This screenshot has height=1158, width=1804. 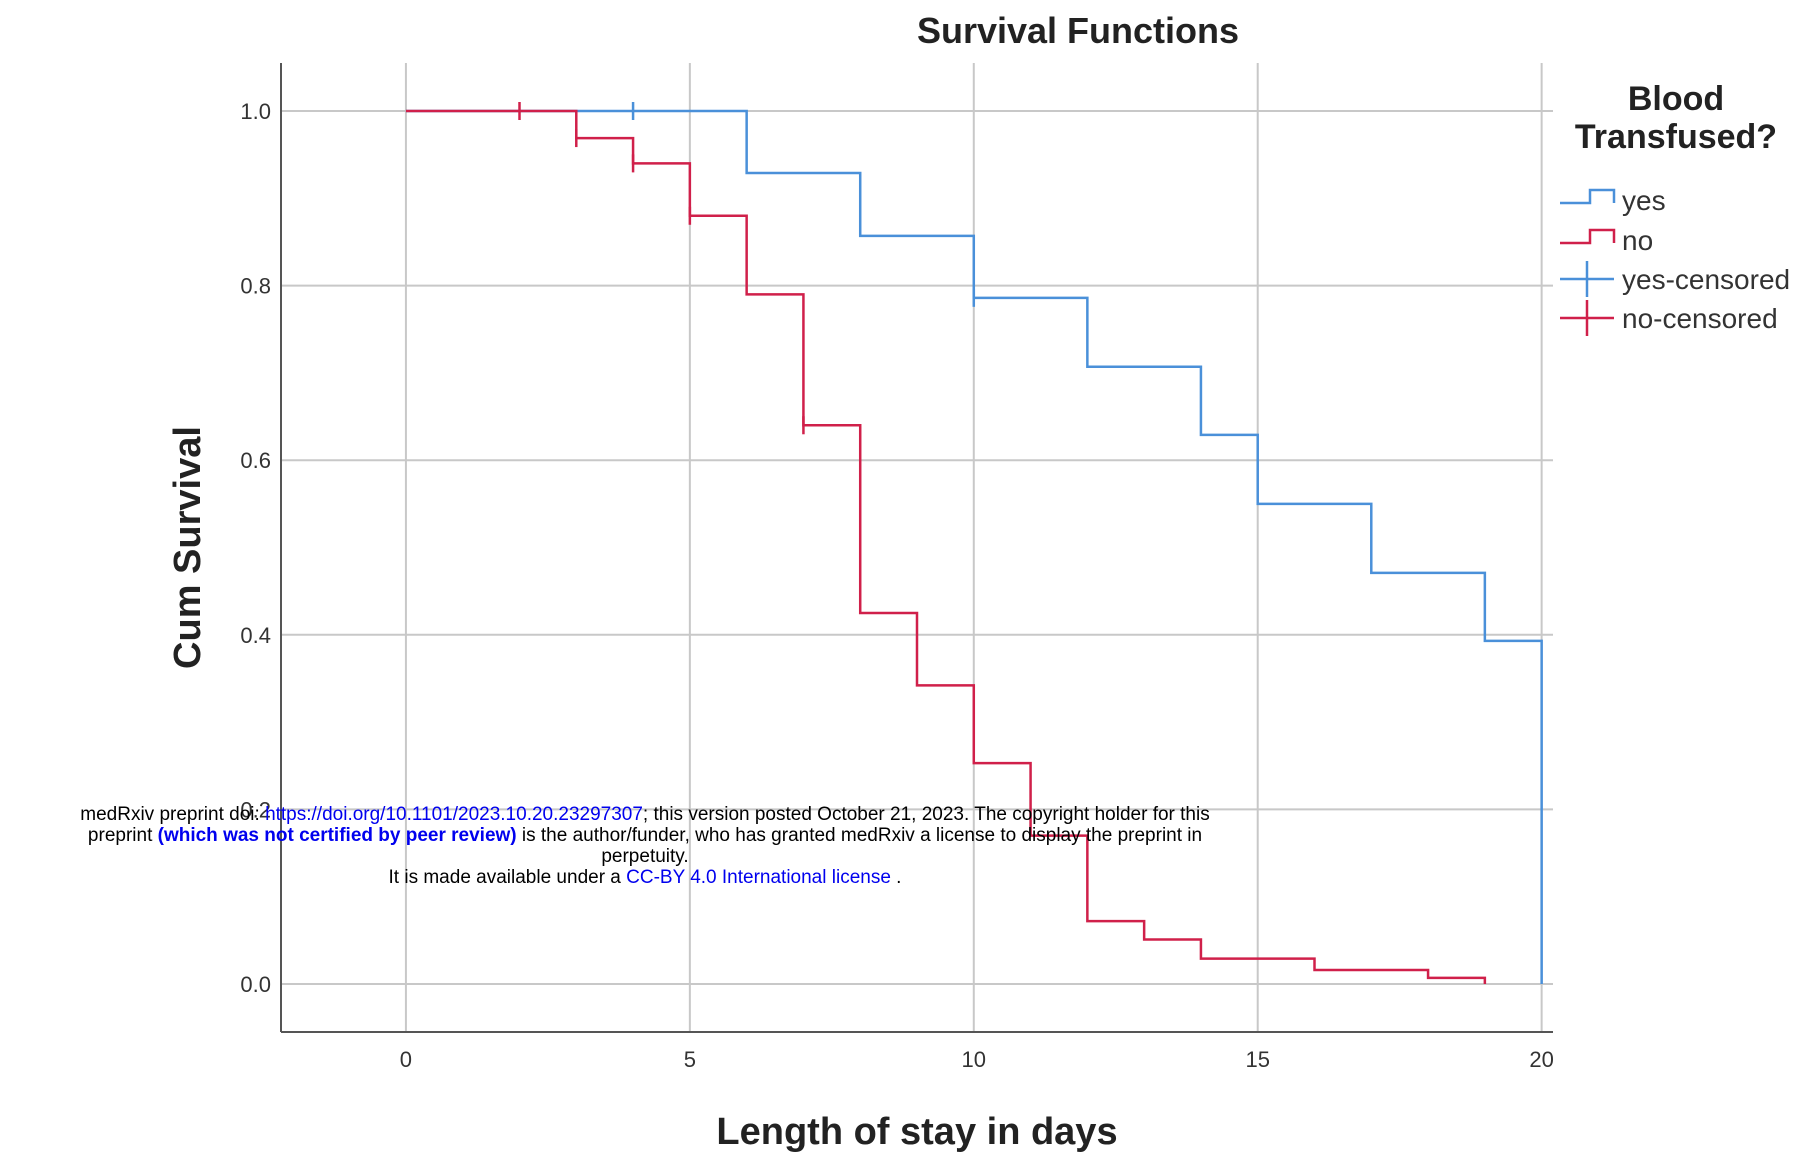 I want to click on y-tick-label: 1.0, so click(x=255, y=111).